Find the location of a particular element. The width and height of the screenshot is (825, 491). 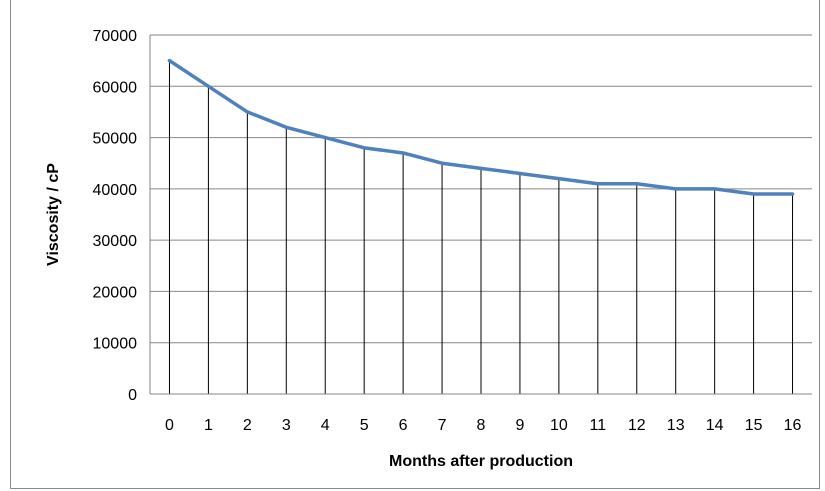

x-tick-label: 12 is located at coordinates (637, 425).